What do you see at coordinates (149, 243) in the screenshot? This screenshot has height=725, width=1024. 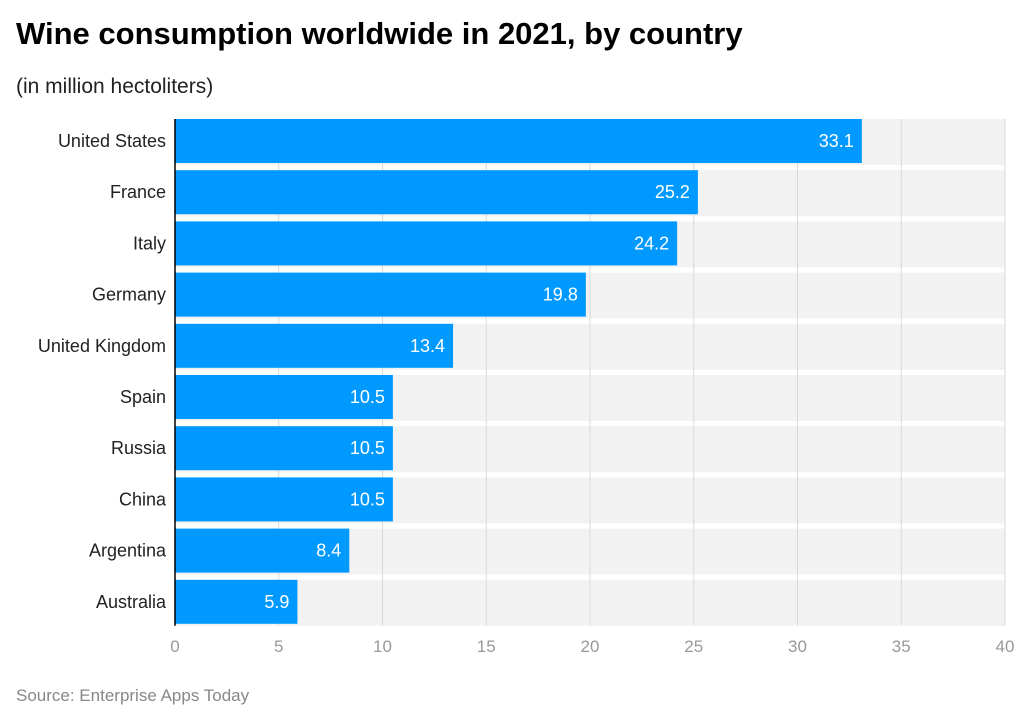 I see `category-label: Italy` at bounding box center [149, 243].